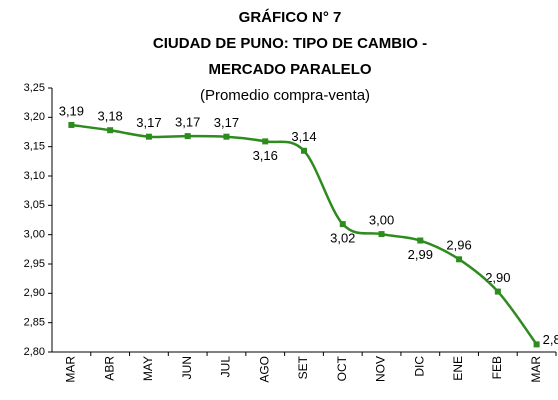 The width and height of the screenshot is (558, 400). Describe the element at coordinates (458, 245) in the screenshot. I see `data-label: 2,96` at that location.